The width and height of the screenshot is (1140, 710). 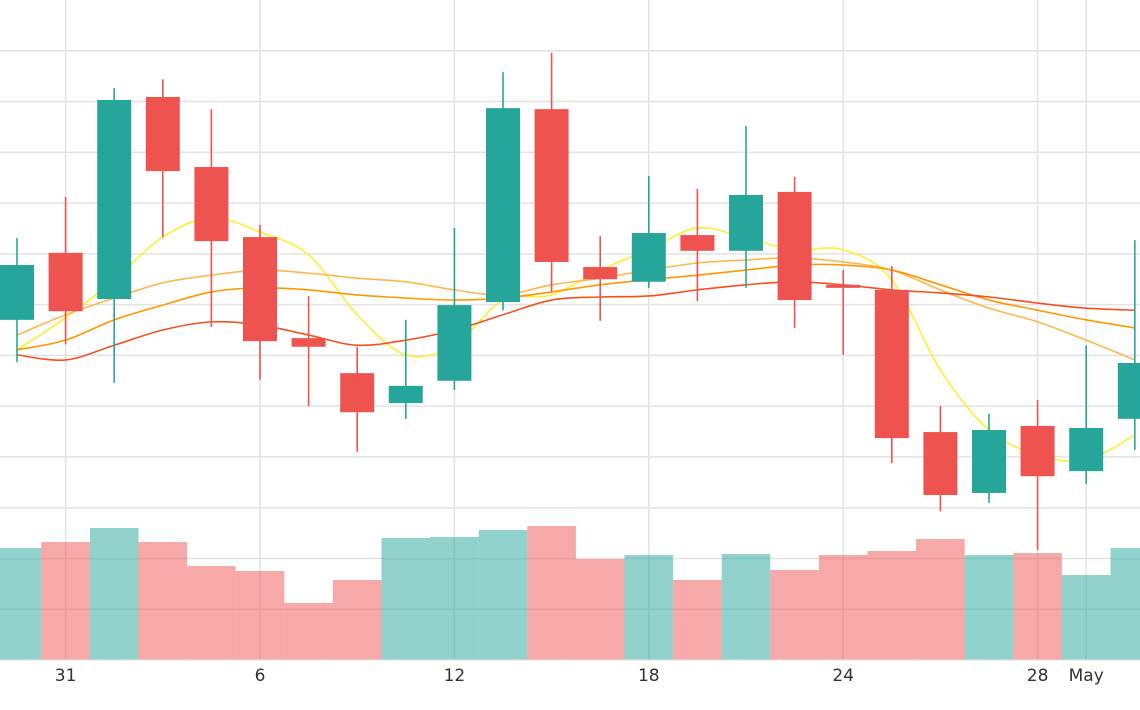 What do you see at coordinates (66, 676) in the screenshot?
I see `x-tick-label: 31` at bounding box center [66, 676].